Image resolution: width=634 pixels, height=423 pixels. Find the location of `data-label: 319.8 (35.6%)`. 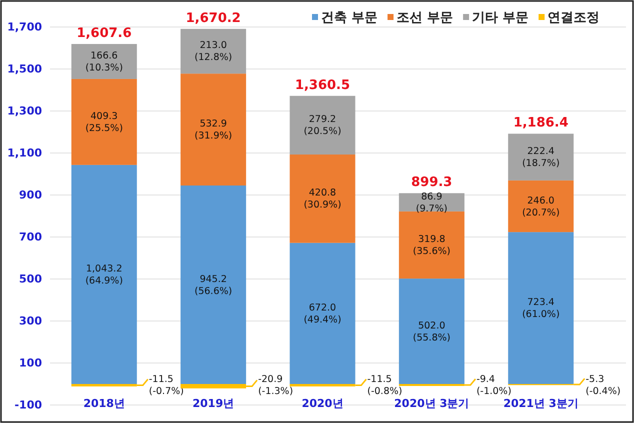

data-label: 319.8 (35.6%) is located at coordinates (431, 245).